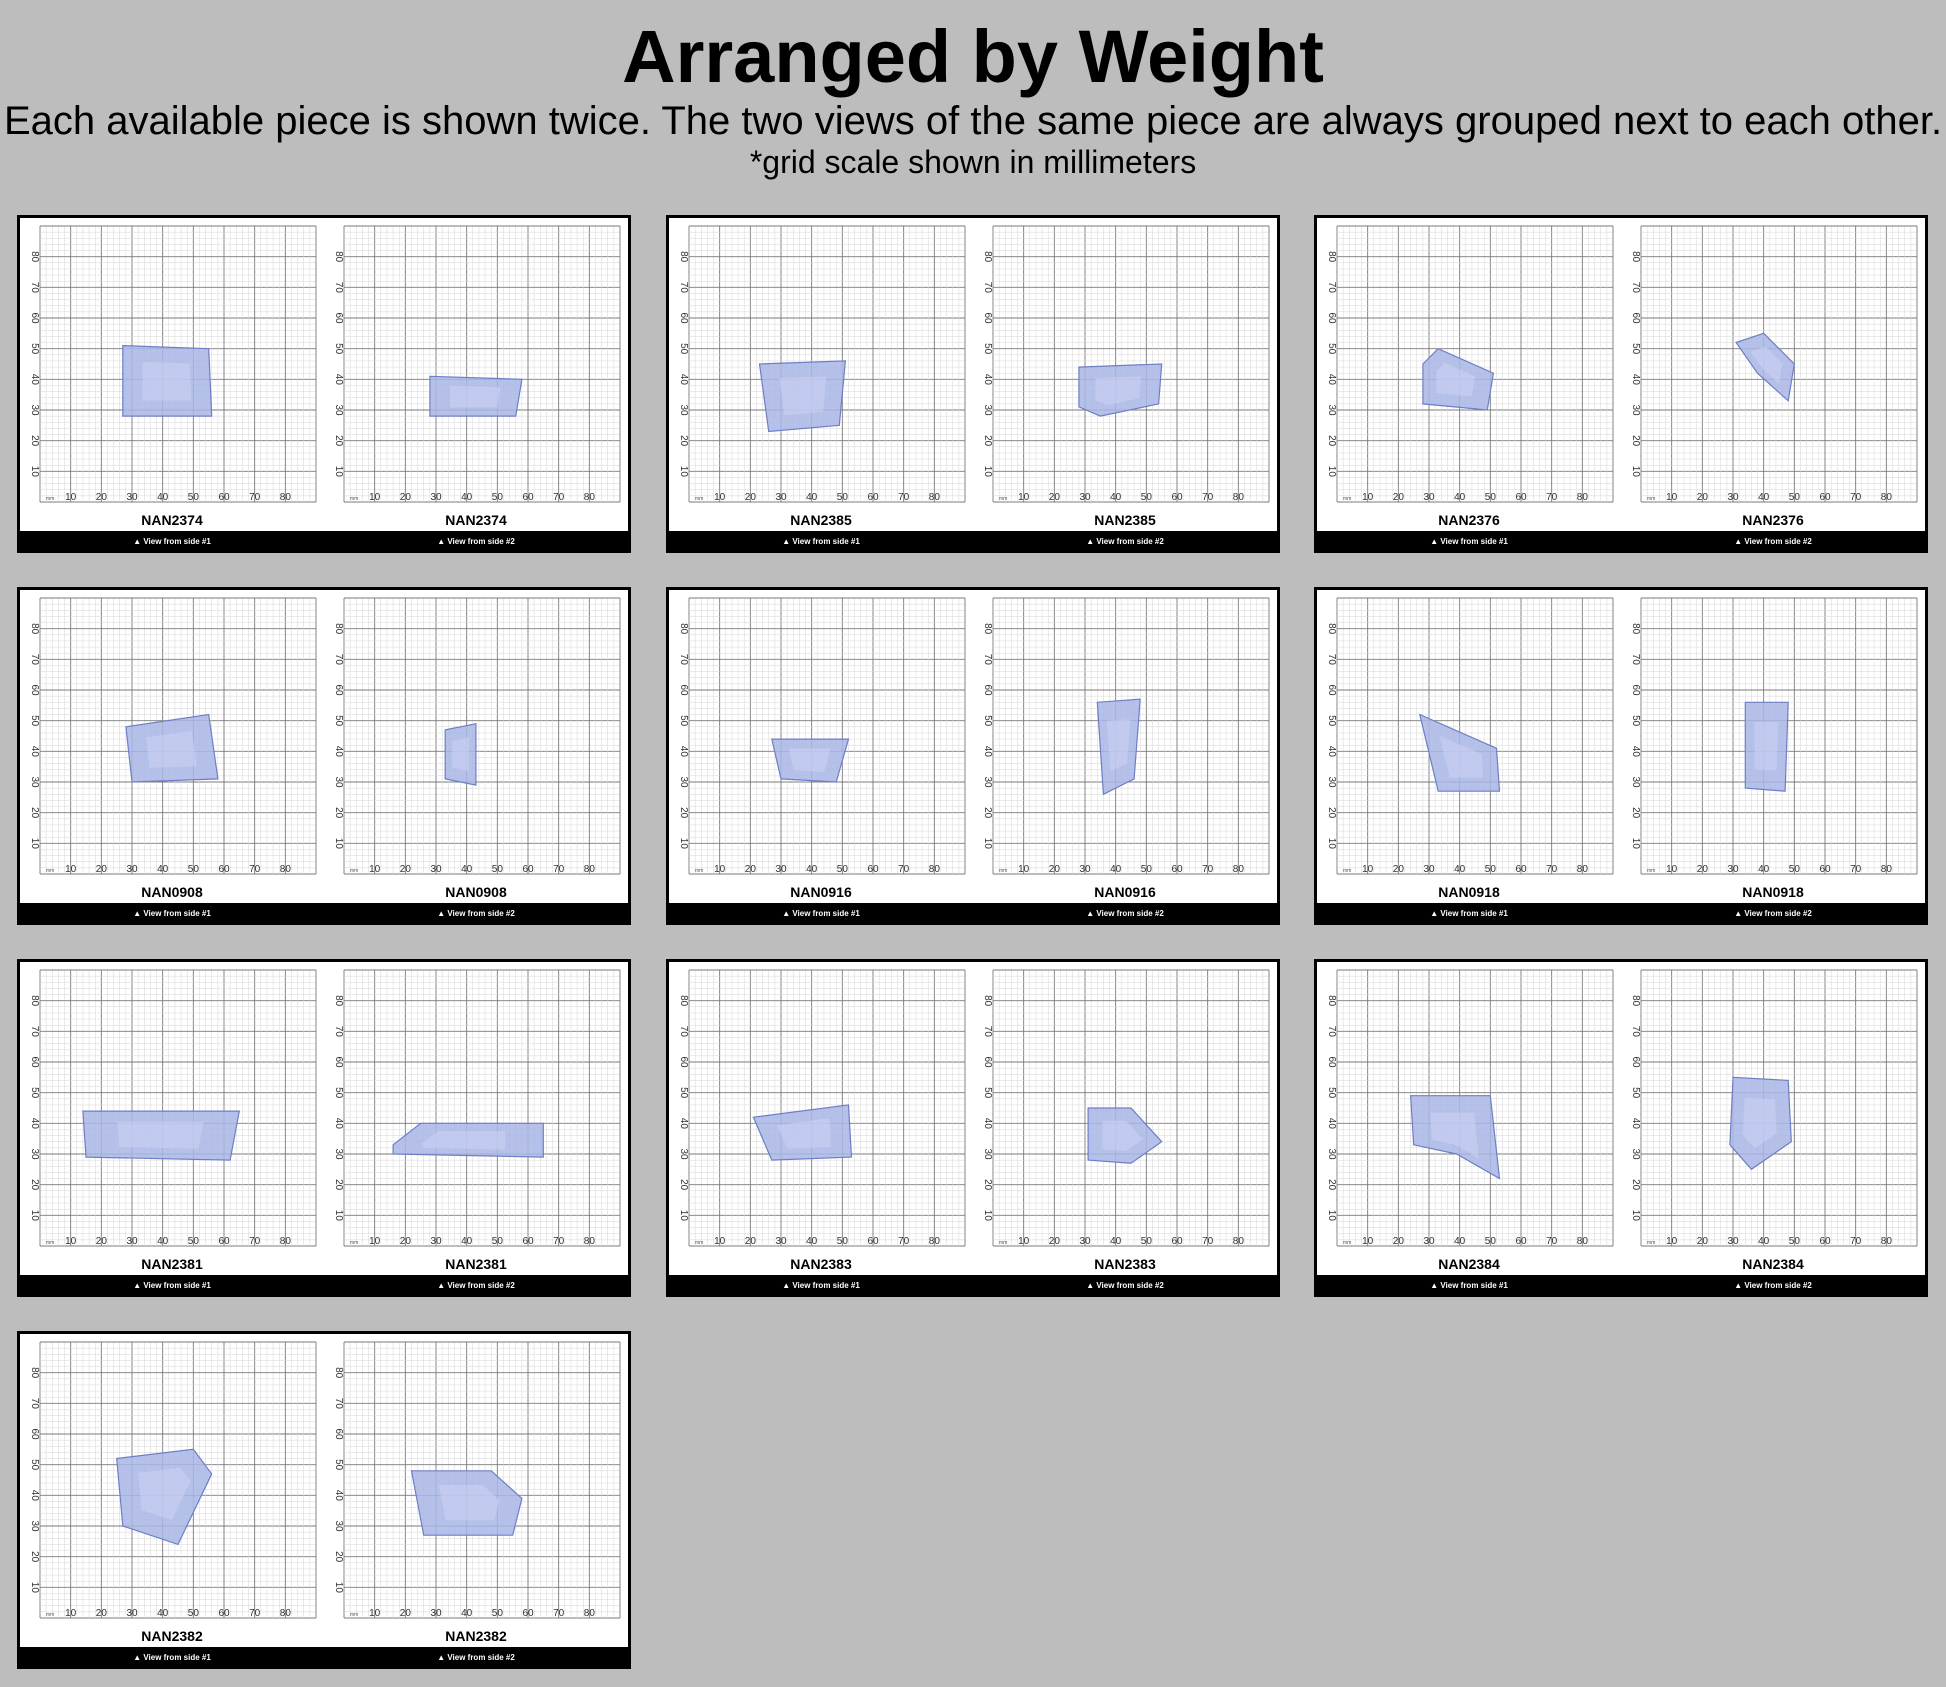  What do you see at coordinates (476, 1636) in the screenshot?
I see `piece-code: NAN2382` at bounding box center [476, 1636].